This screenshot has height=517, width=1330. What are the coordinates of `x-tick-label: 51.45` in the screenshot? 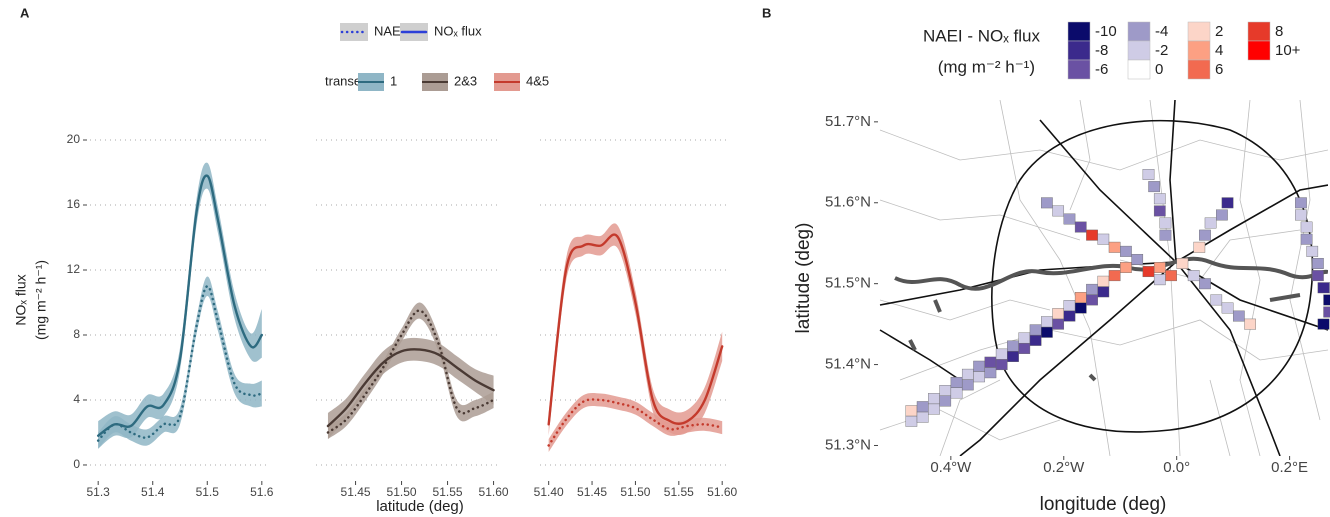 It's located at (356, 492).